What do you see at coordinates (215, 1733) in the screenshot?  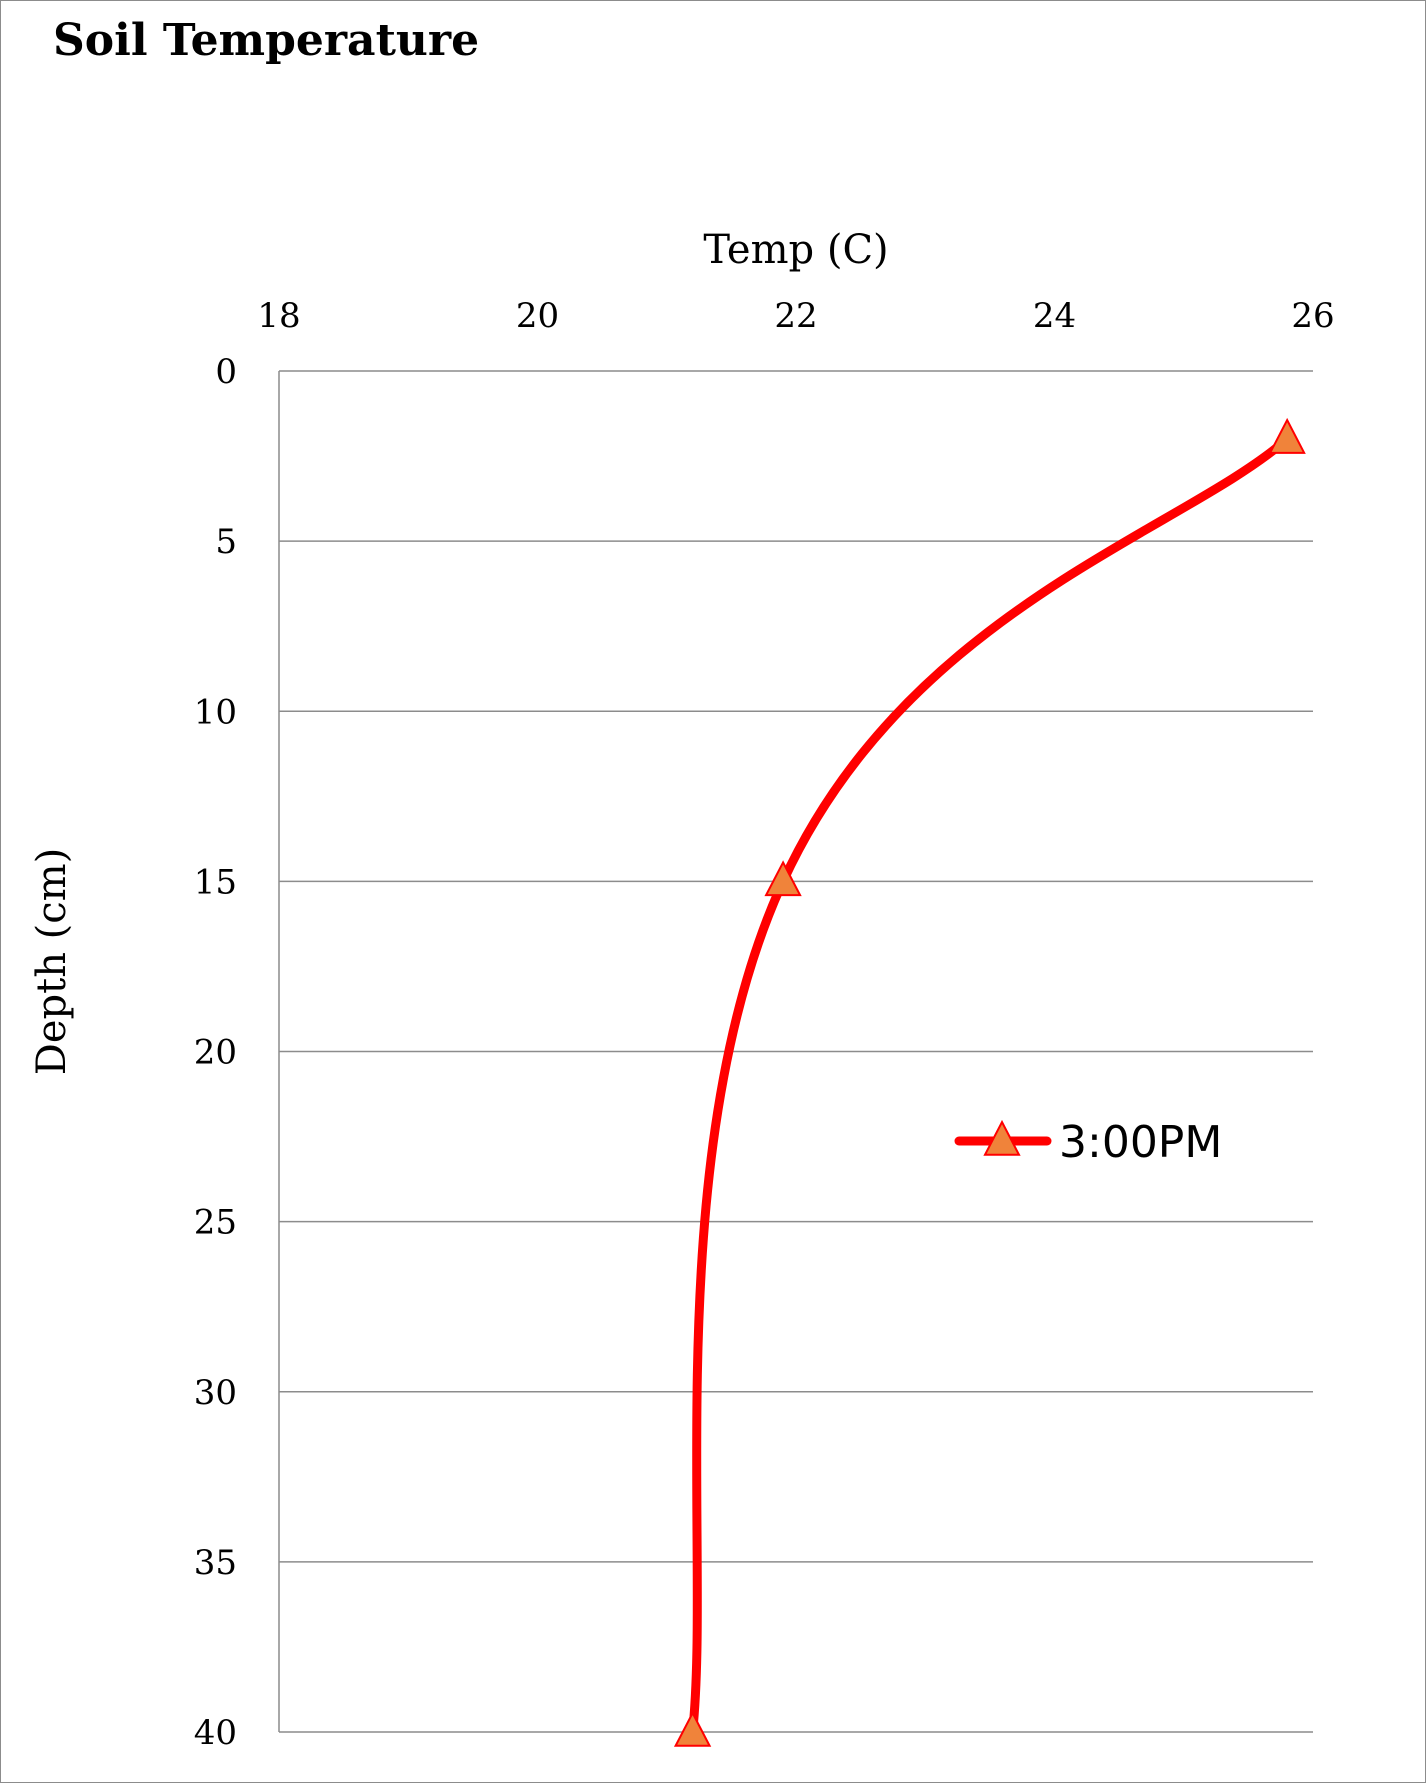 I see `y-tick-label: 40` at bounding box center [215, 1733].